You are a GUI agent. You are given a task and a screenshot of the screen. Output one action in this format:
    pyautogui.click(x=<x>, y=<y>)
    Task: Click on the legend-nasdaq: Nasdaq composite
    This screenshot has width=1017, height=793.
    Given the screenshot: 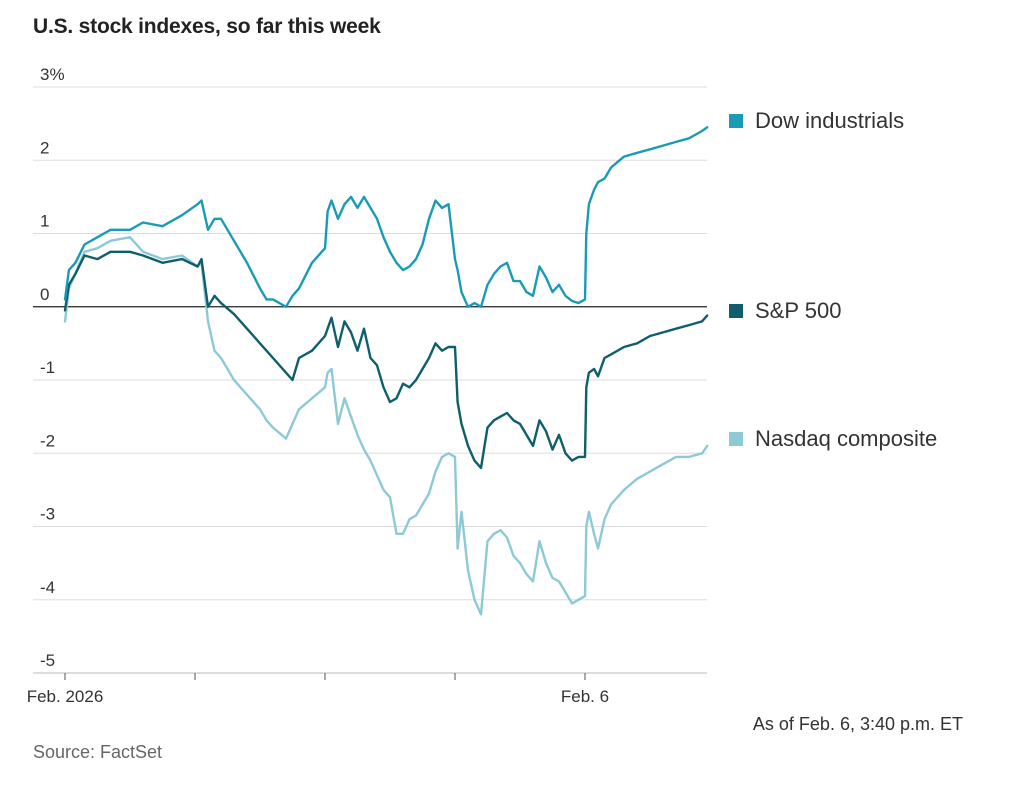 What is the action you would take?
    pyautogui.click(x=833, y=439)
    